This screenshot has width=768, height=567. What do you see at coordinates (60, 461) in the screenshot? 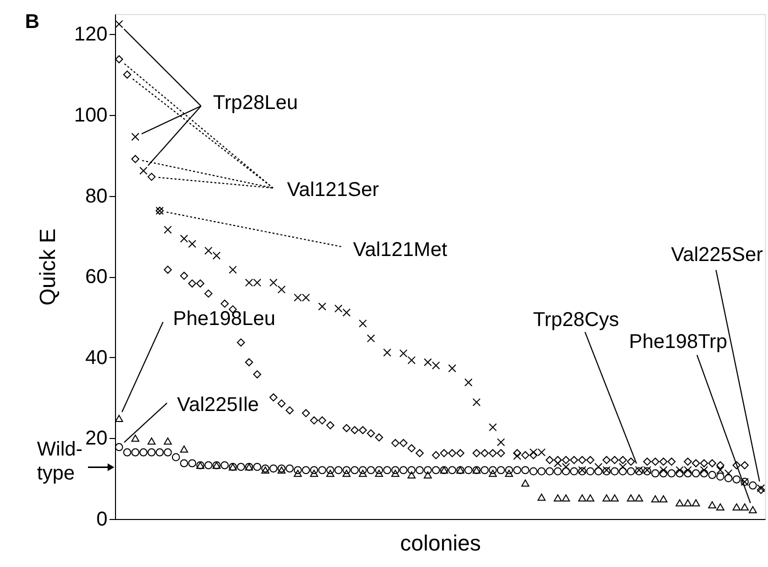
I see `ref-line-label: Wild-type` at bounding box center [60, 461].